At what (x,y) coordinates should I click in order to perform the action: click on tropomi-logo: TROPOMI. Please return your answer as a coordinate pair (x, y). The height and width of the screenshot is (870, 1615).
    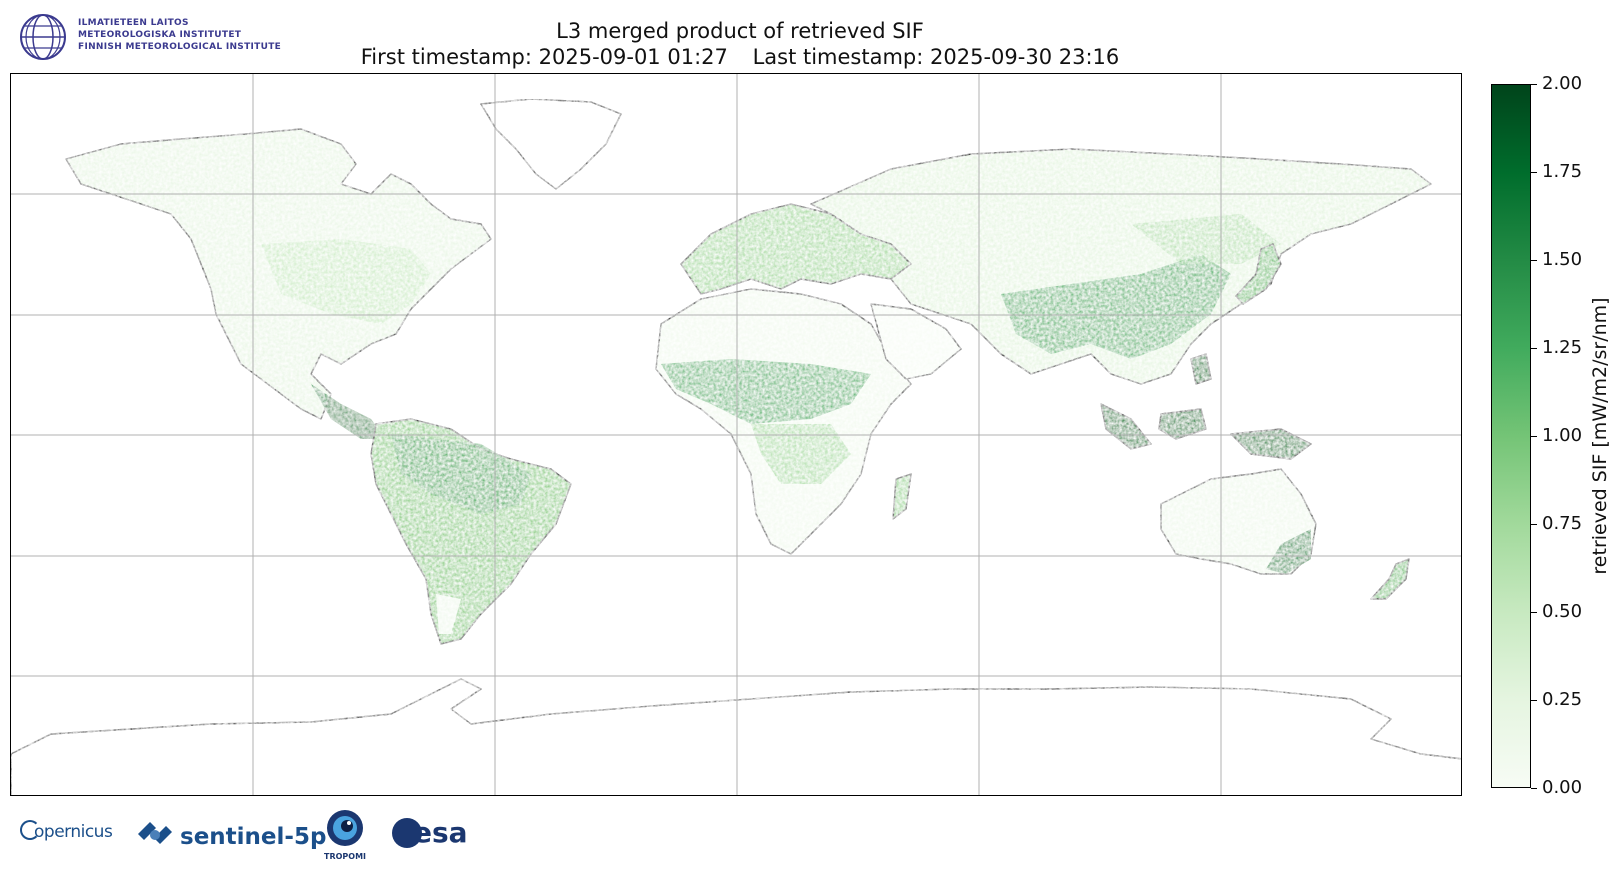
    Looking at the image, I should click on (345, 834).